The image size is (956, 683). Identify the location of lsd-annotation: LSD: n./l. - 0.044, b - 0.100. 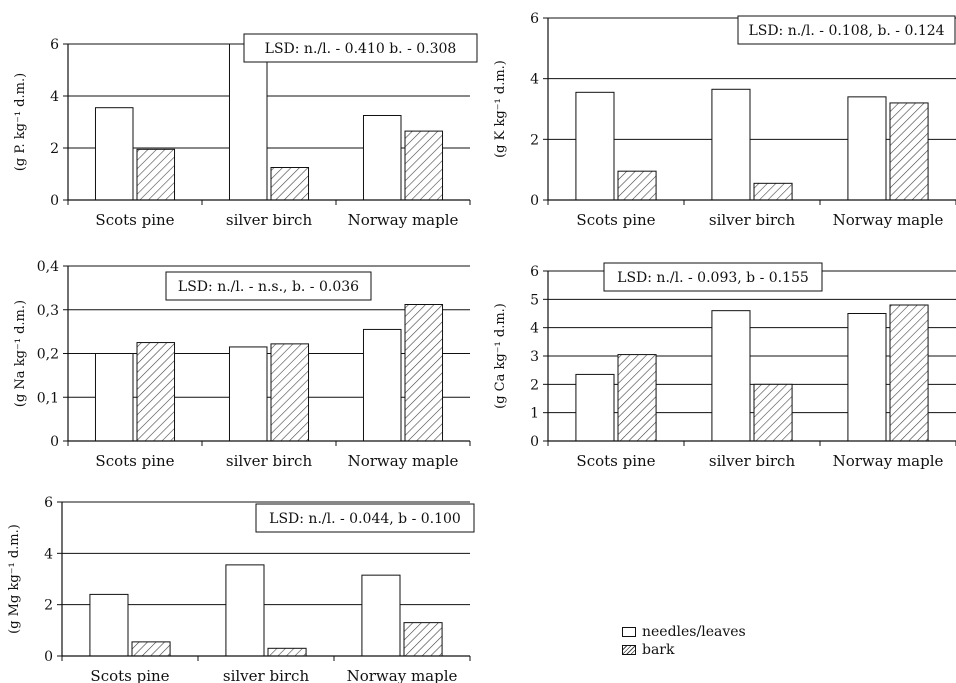
(365, 519).